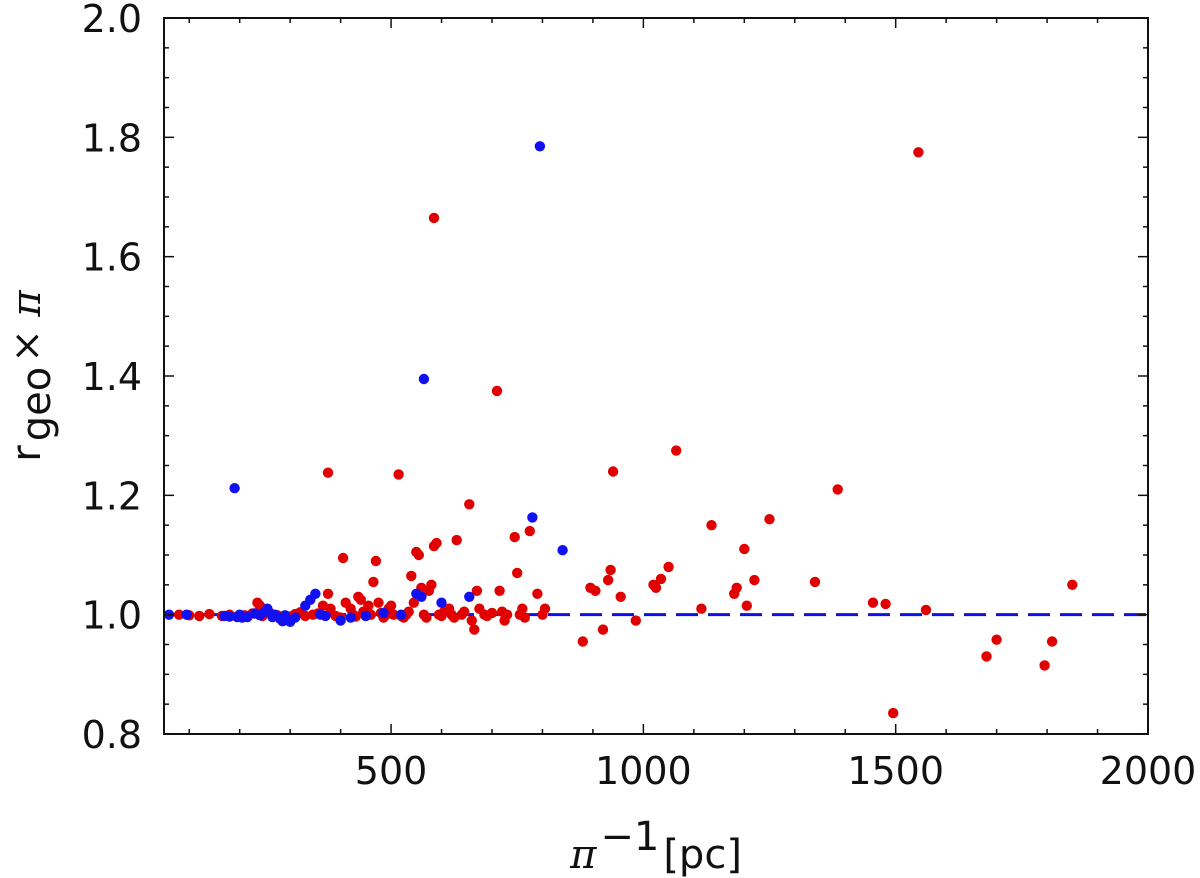  I want to click on x-tick-label: 1000, so click(643, 771).